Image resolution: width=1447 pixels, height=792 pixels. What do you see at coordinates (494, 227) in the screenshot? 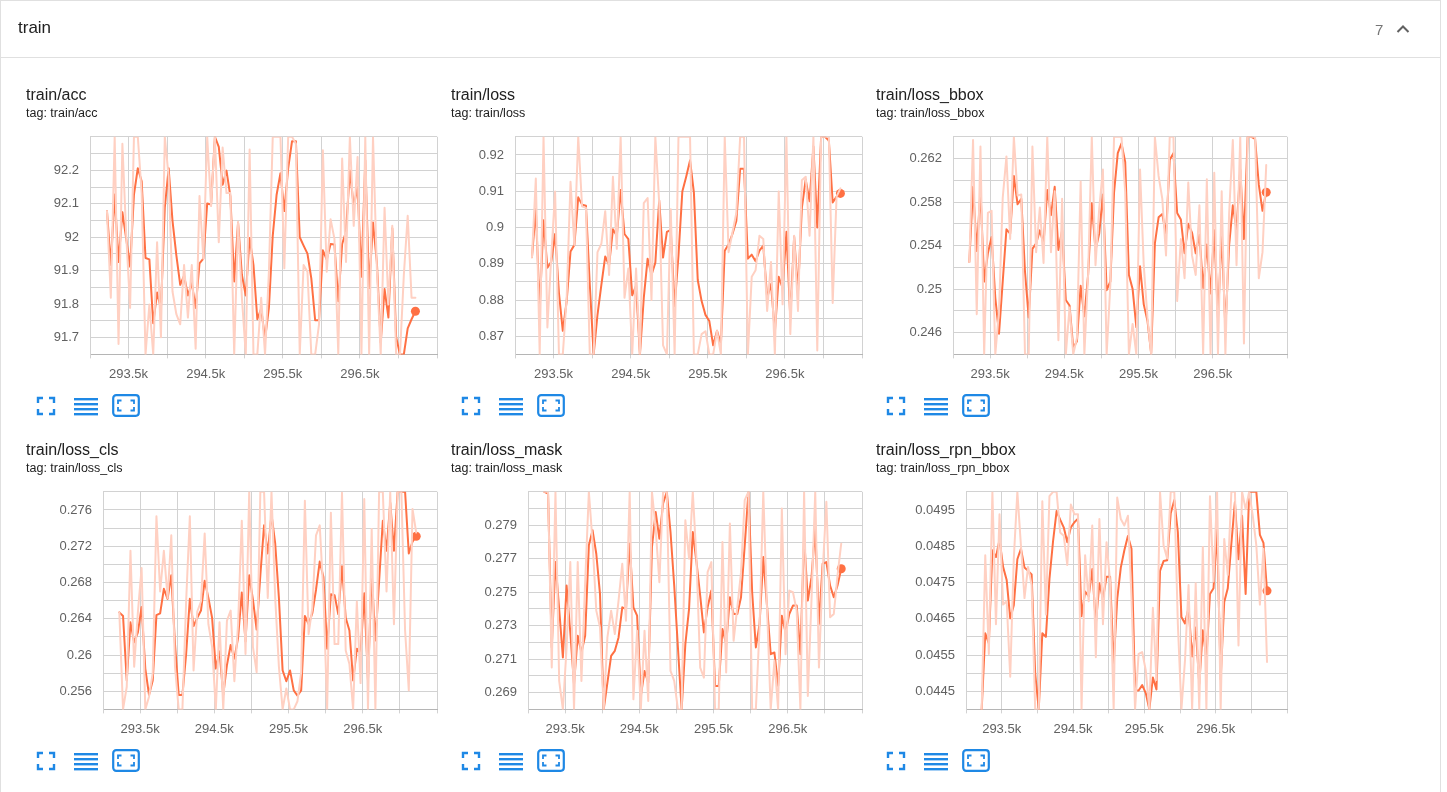
I see `y-tick-label: 0.9` at bounding box center [494, 227].